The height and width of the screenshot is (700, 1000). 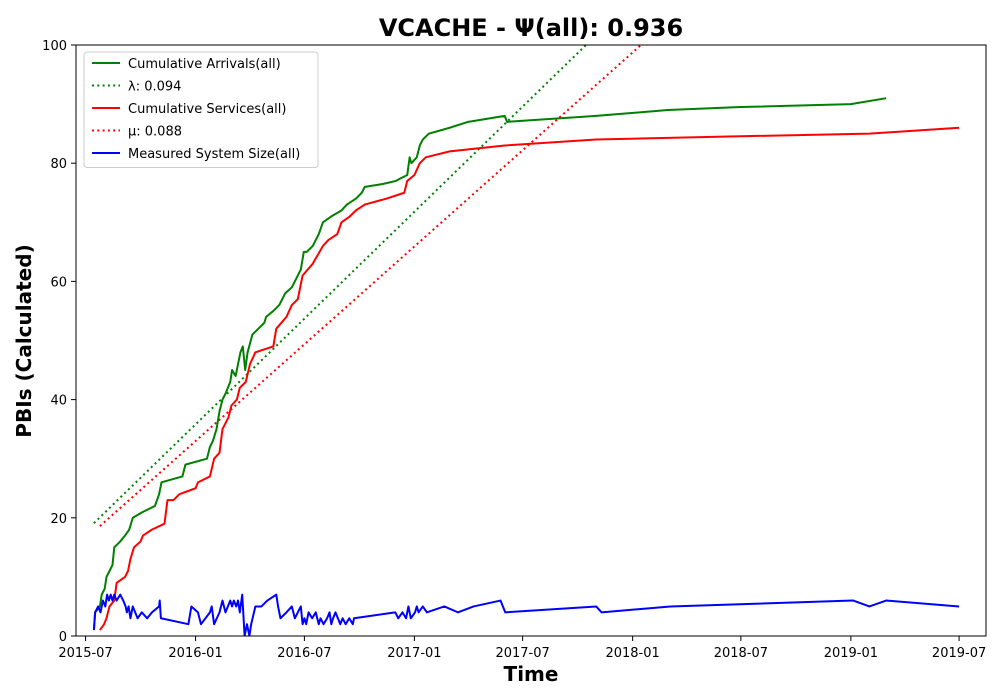 I want to click on legend-label-3: Cumulative Services(all), so click(x=207, y=109).